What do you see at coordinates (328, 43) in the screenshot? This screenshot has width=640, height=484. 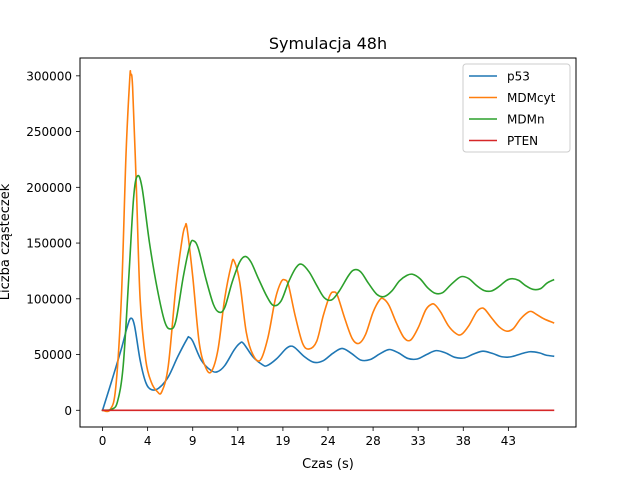 I see `chart-title: Symulacja 48h` at bounding box center [328, 43].